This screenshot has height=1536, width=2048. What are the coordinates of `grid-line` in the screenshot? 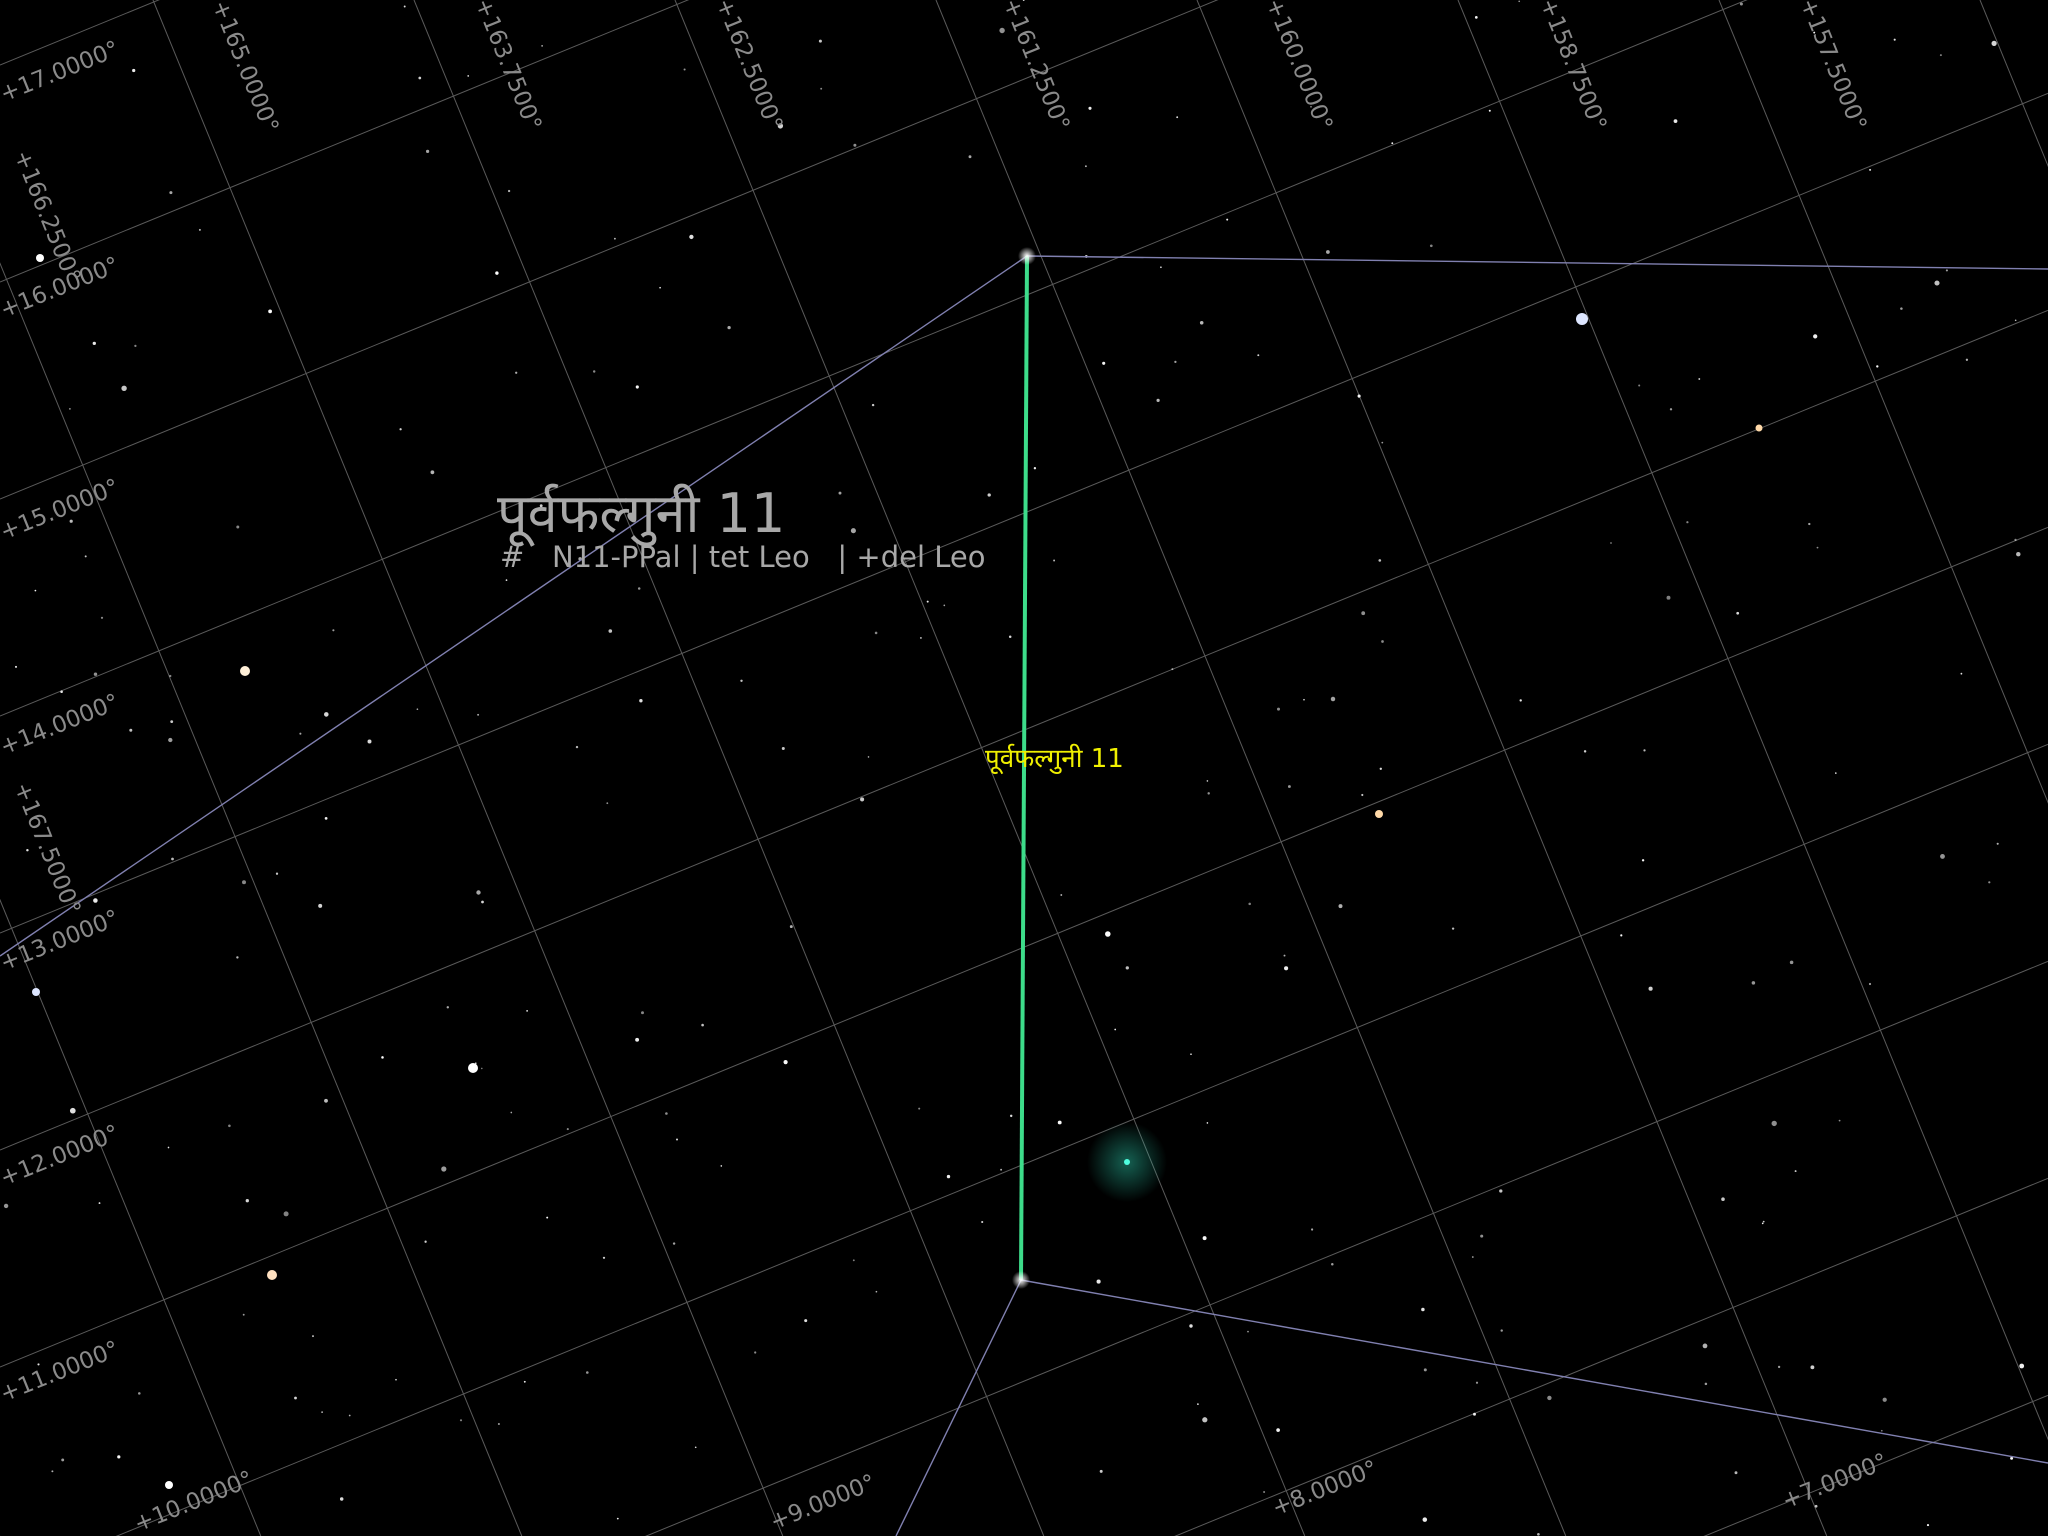 It's located at (131, 1217).